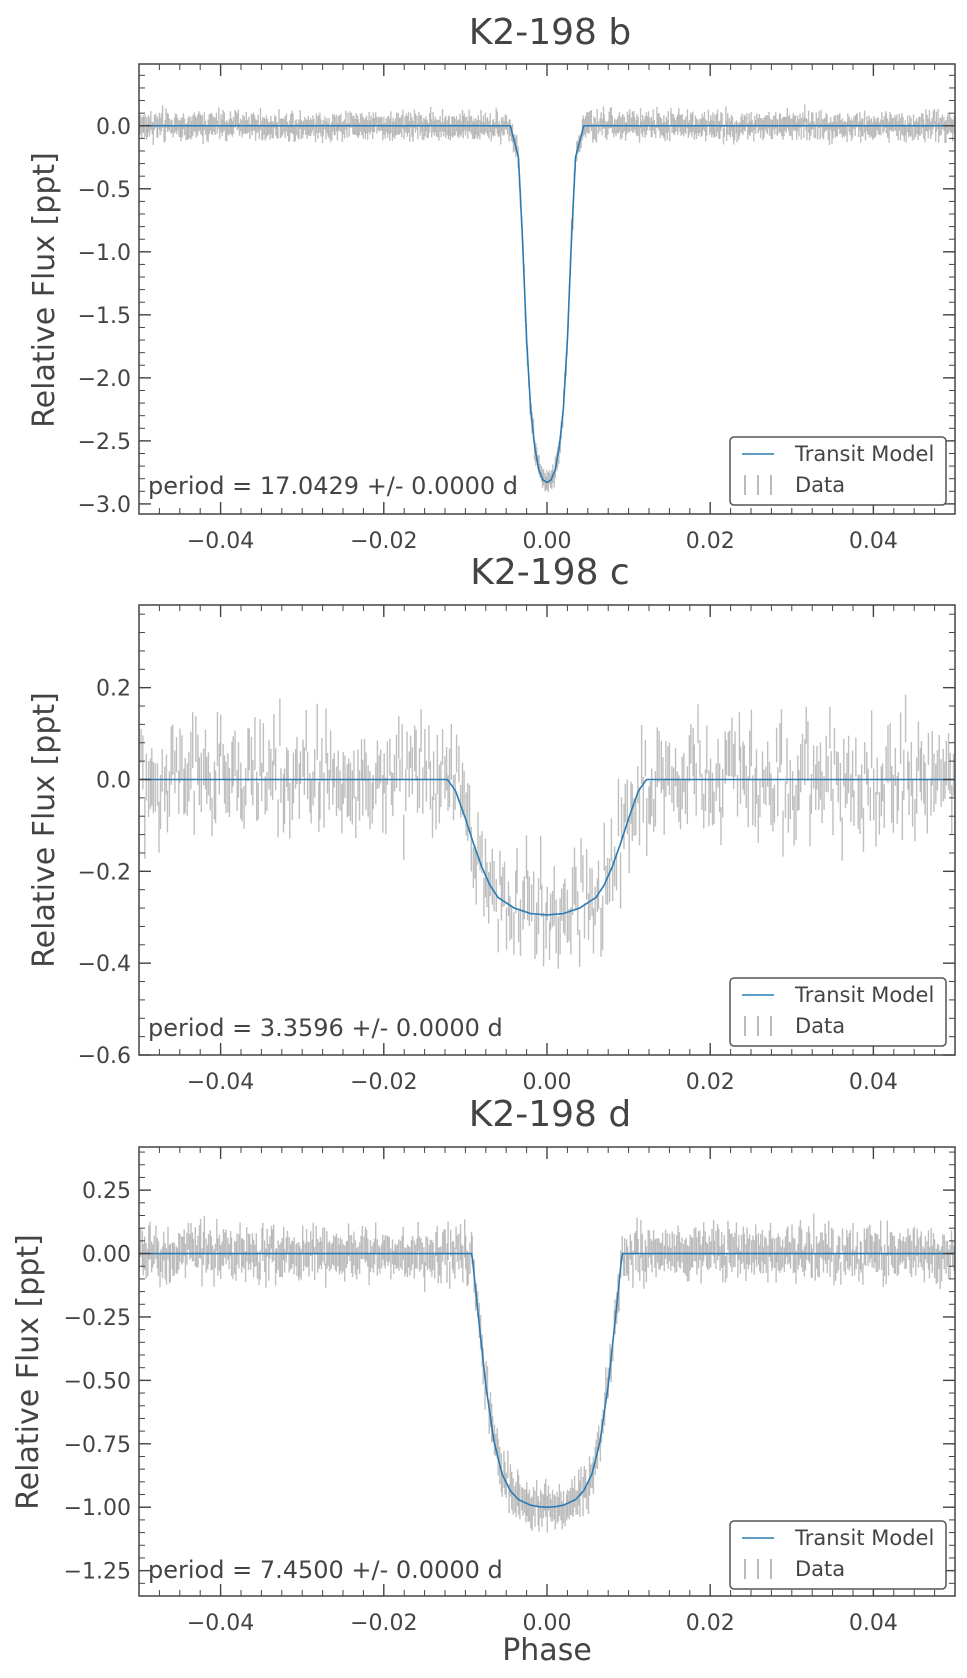 The height and width of the screenshot is (1678, 967). Describe the element at coordinates (549, 572) in the screenshot. I see `panel-title: K2-198 c` at that location.